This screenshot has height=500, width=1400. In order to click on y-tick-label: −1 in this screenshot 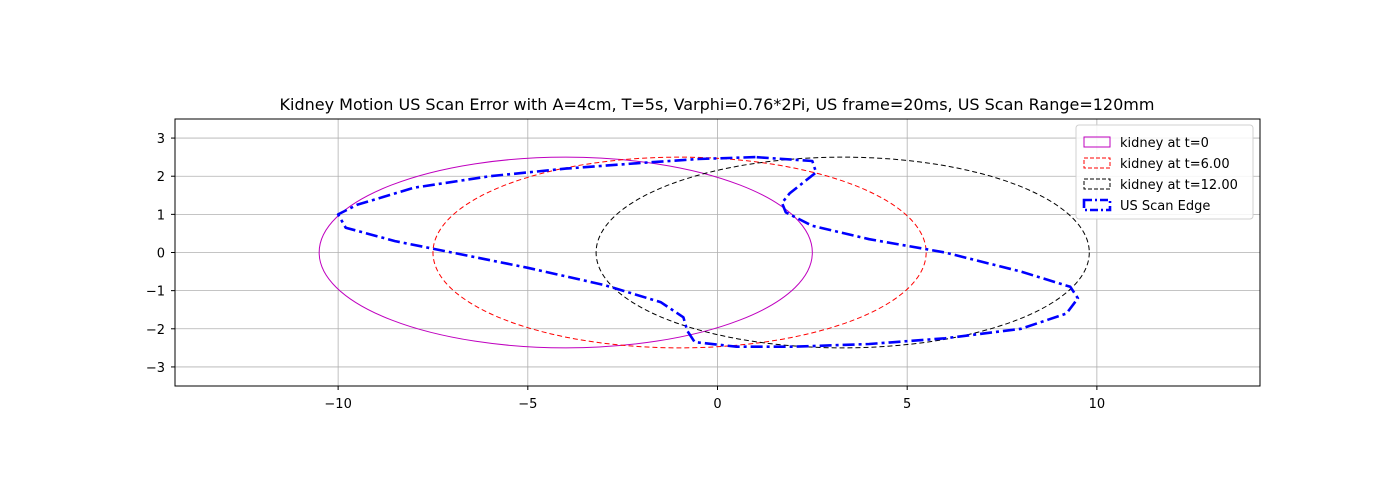, I will do `click(155, 292)`.